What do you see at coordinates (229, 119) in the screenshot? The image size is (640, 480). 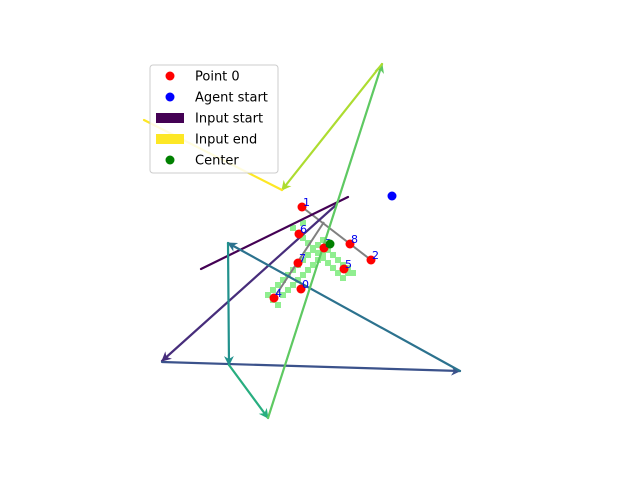 I see `legend-label-input-start: Input start` at bounding box center [229, 119].